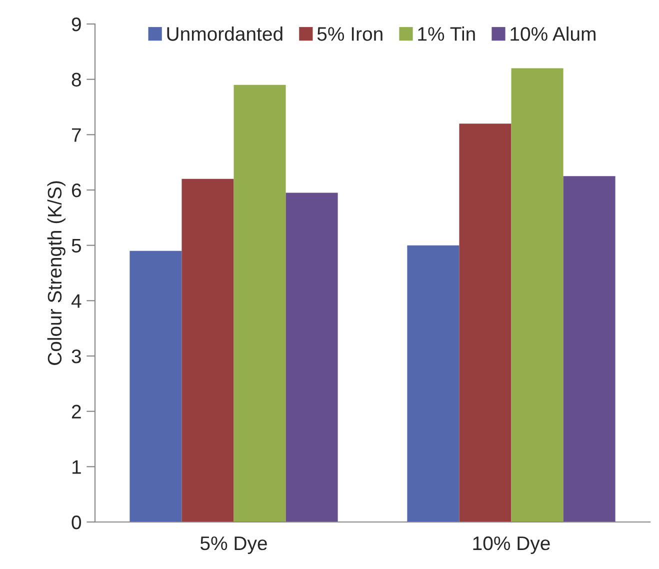  I want to click on y-tick-label: 6, so click(76, 190).